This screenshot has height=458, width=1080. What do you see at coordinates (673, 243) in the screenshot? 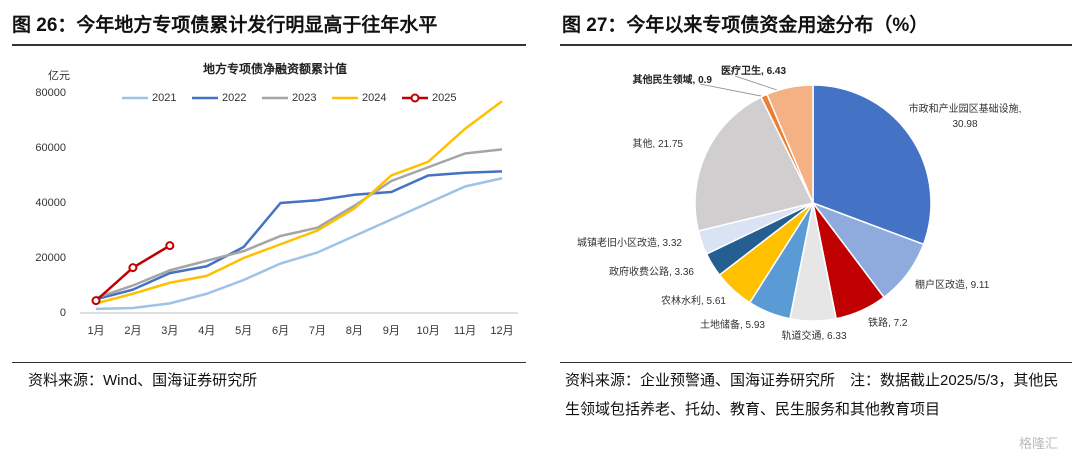
I see `value: 3.32` at bounding box center [673, 243].